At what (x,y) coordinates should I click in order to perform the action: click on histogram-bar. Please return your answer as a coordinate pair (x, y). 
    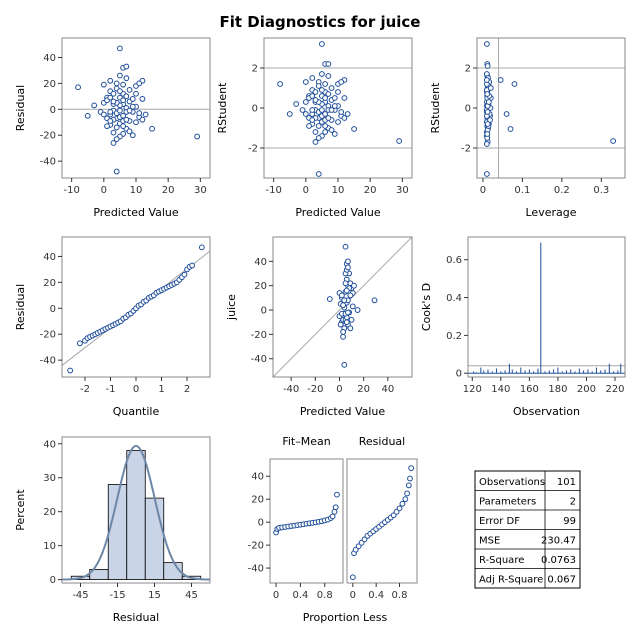
    Looking at the image, I should click on (136, 515).